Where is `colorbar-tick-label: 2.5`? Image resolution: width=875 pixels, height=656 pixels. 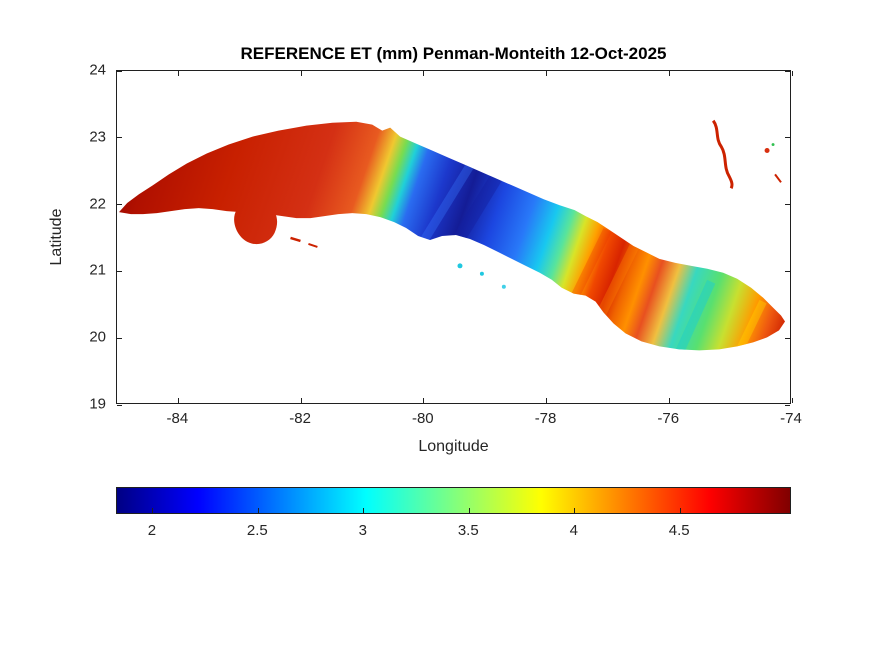 colorbar-tick-label: 2.5 is located at coordinates (257, 530).